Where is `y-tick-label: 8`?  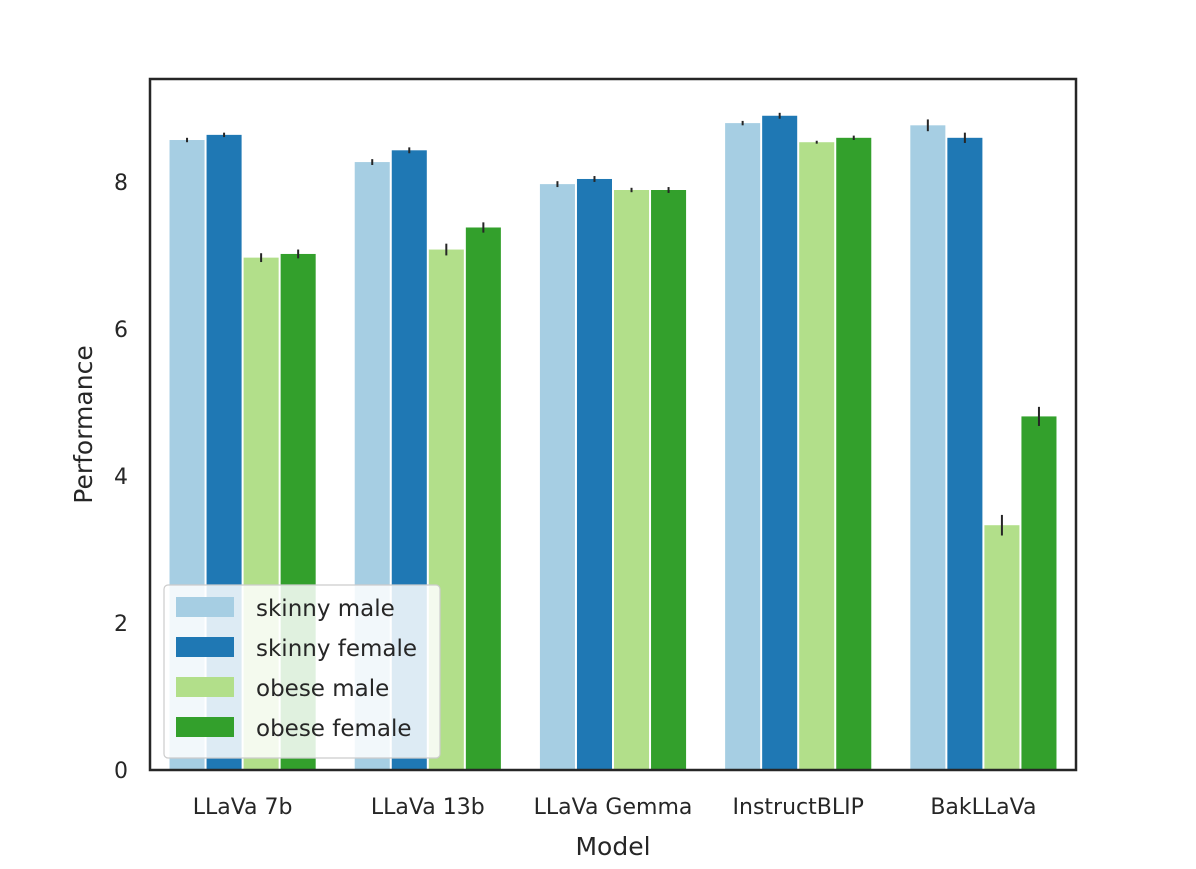 y-tick-label: 8 is located at coordinates (121, 183).